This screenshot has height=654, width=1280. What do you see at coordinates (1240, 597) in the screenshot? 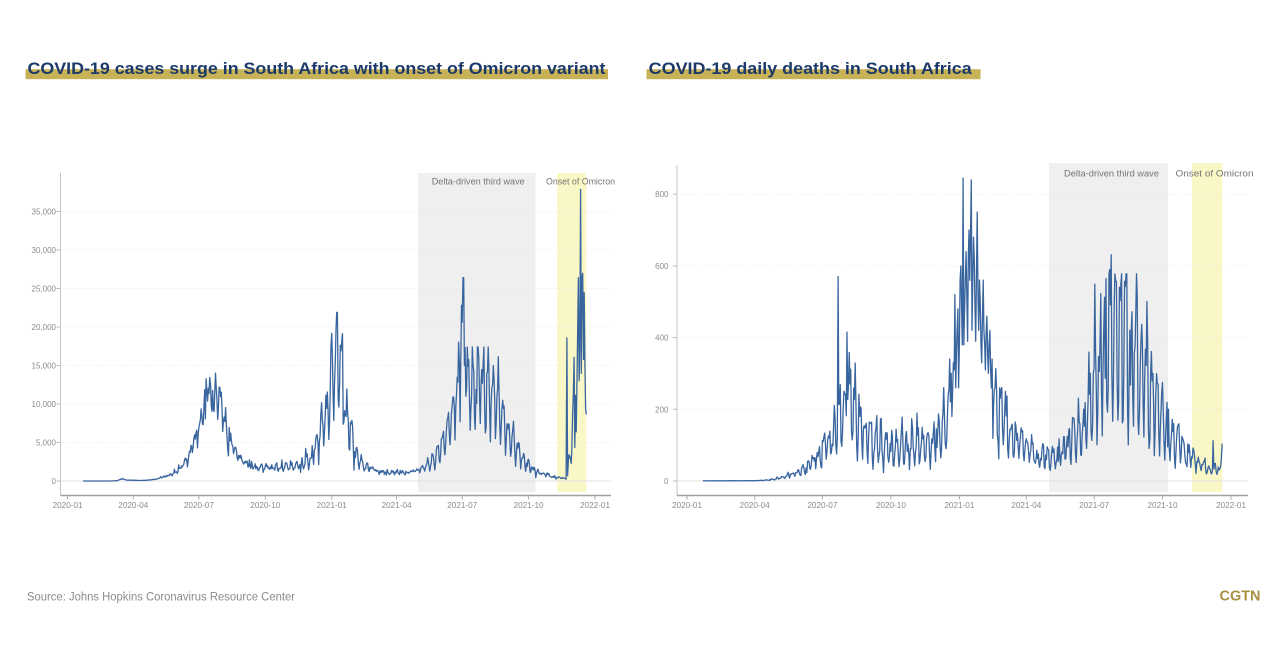
I see `svg-text: CGTN` at bounding box center [1240, 597].